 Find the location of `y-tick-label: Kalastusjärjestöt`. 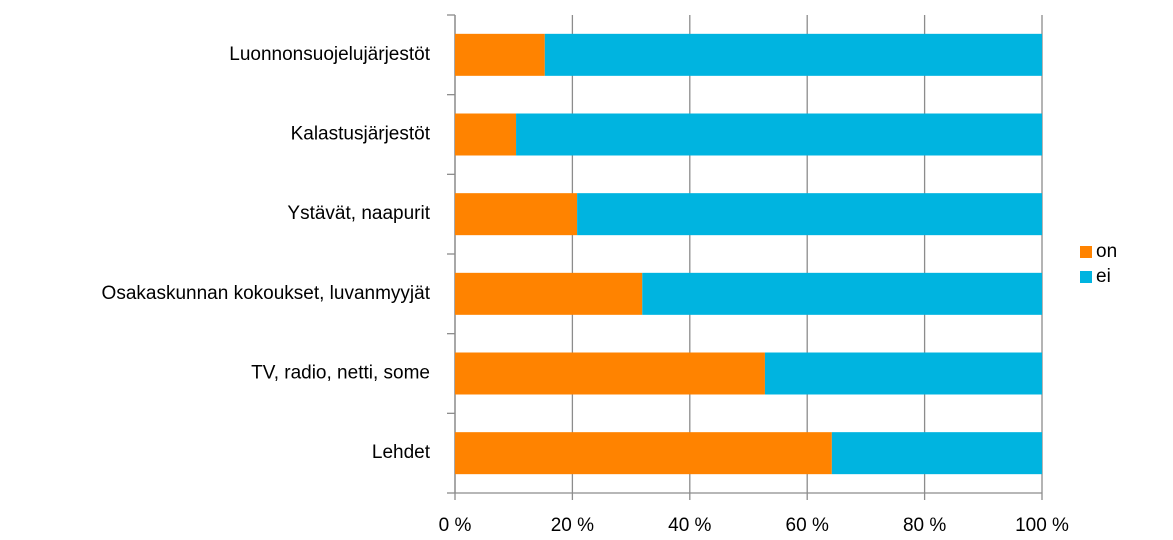

y-tick-label: Kalastusjärjestöt is located at coordinates (361, 134).